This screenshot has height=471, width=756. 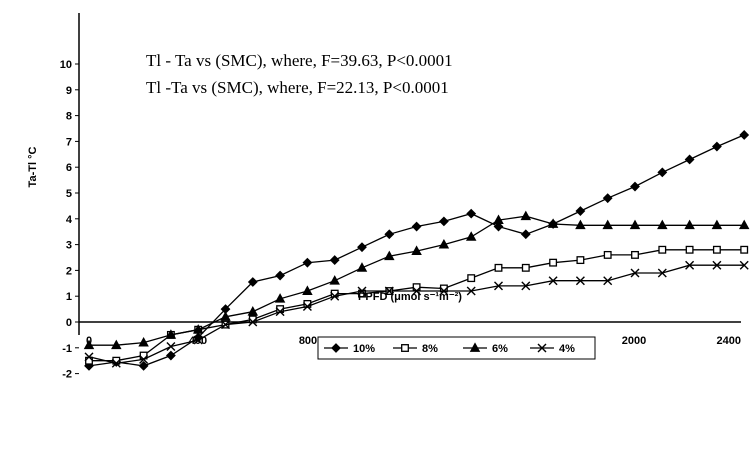 What do you see at coordinates (69, 91) in the screenshot?
I see `y-tick-label: 9` at bounding box center [69, 91].